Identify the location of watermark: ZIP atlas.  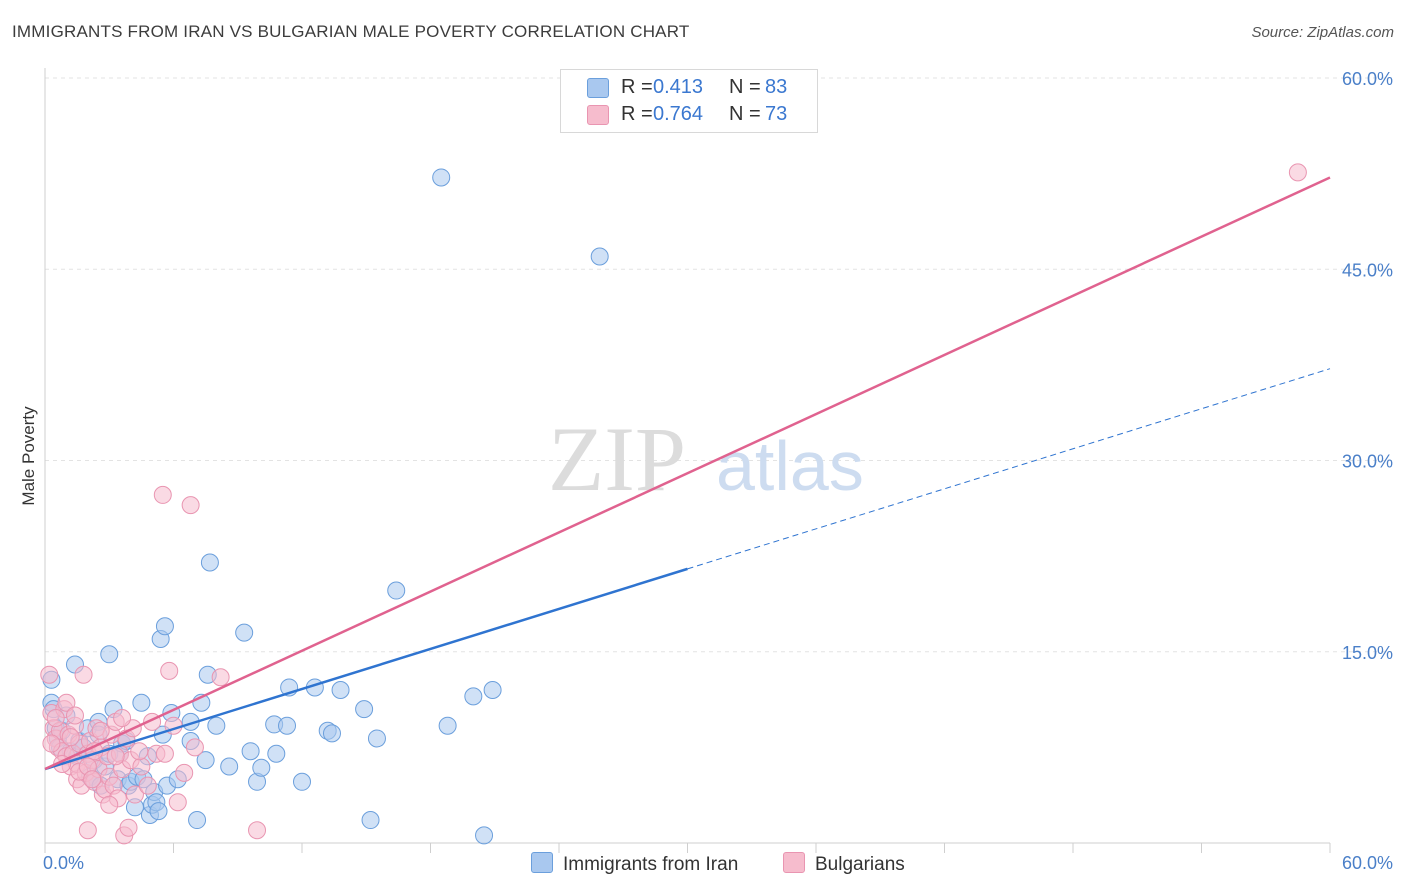
(706, 459).